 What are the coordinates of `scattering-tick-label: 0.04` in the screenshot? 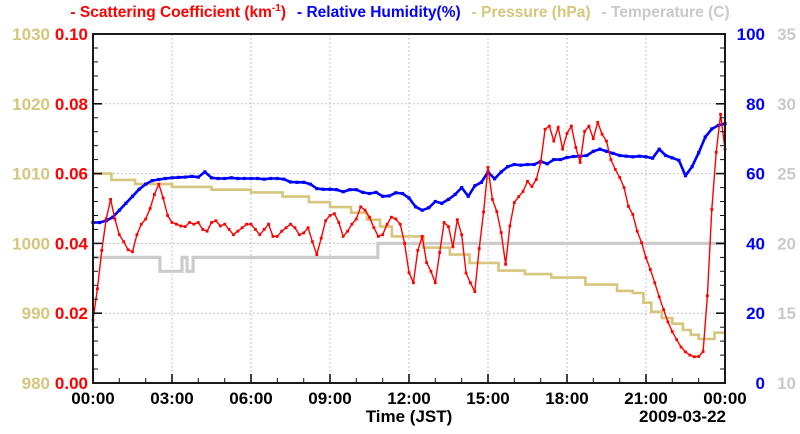 It's located at (72, 243).